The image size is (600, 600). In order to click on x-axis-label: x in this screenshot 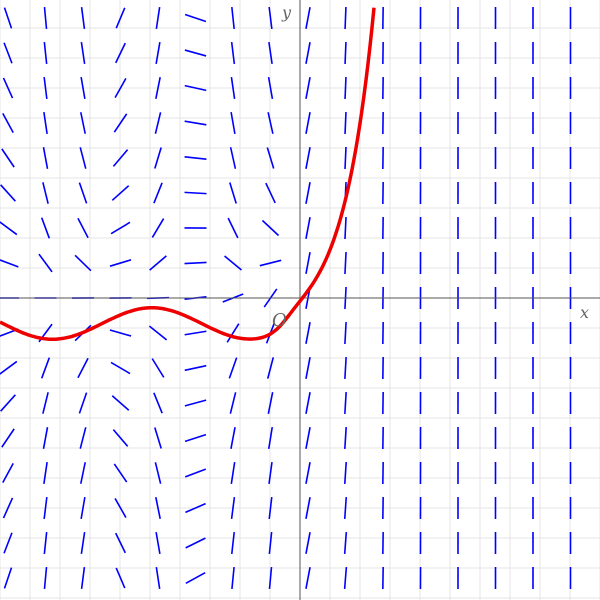, I will do `click(584, 312)`.